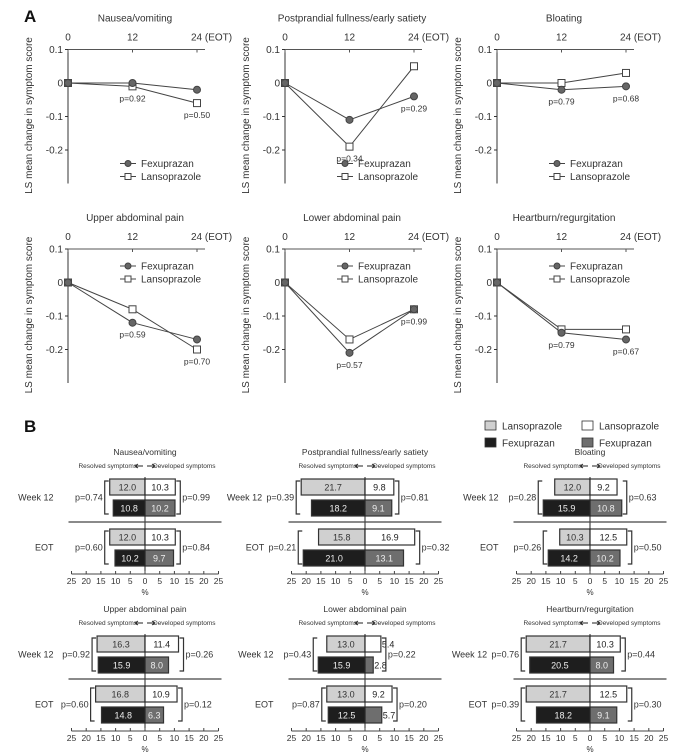 This screenshot has width=675, height=754. I want to click on p-value-developed: p=0.12, so click(198, 705).